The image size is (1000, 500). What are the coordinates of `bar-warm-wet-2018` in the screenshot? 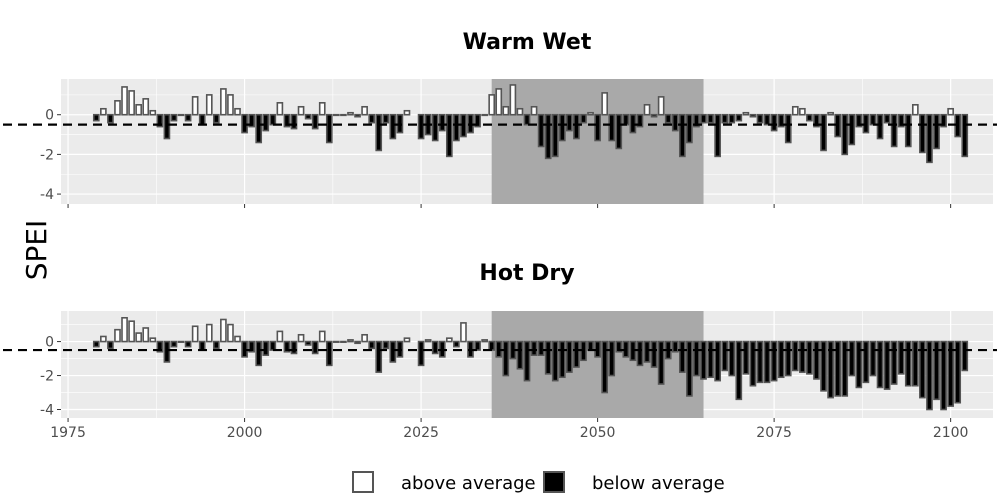 It's located at (372, 118).